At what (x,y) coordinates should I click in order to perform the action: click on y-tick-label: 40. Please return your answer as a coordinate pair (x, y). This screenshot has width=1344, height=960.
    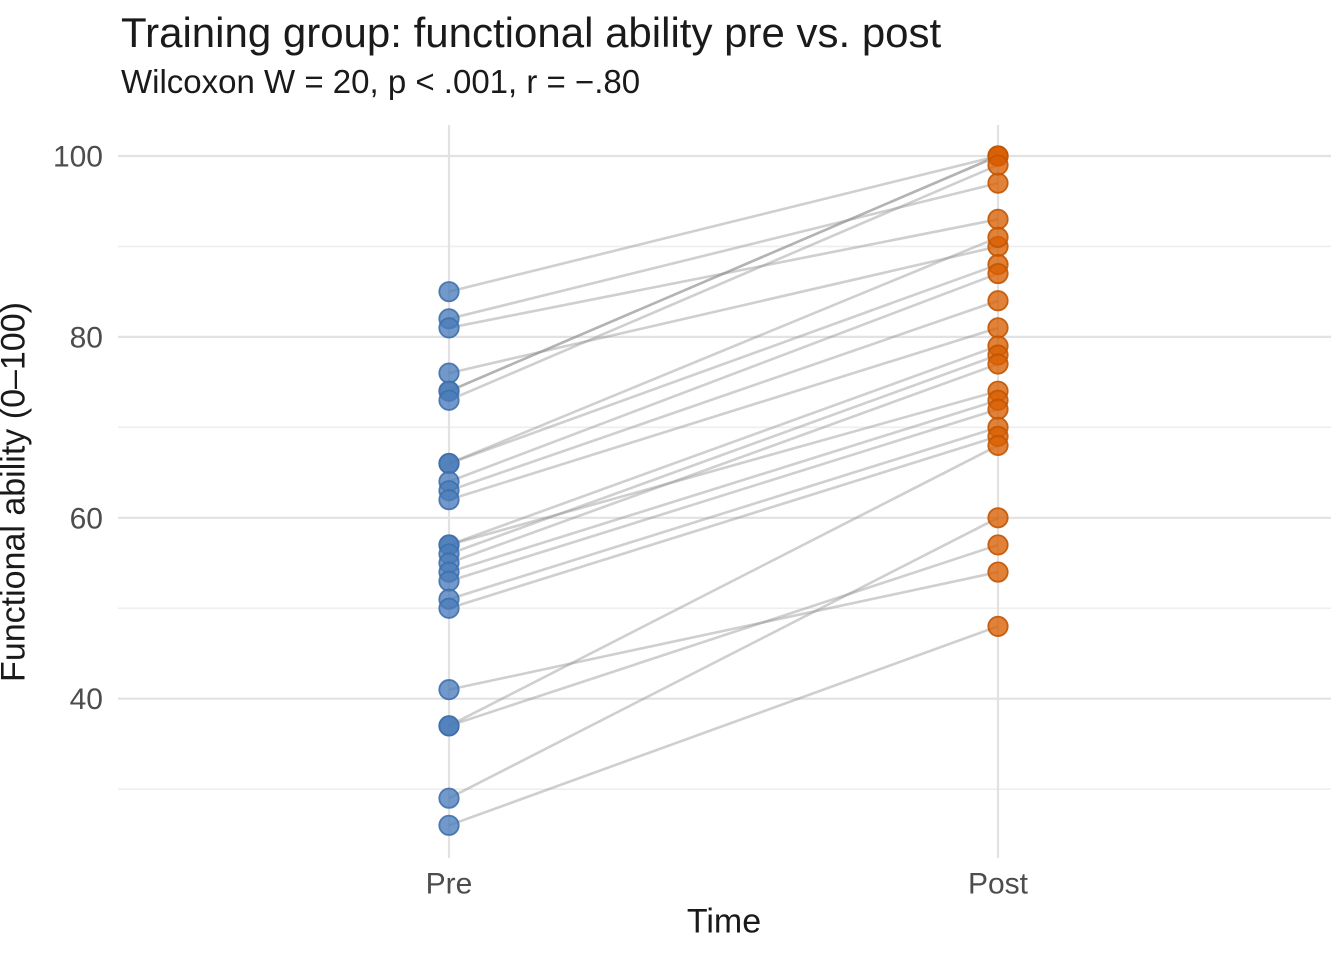
    Looking at the image, I should click on (86, 699).